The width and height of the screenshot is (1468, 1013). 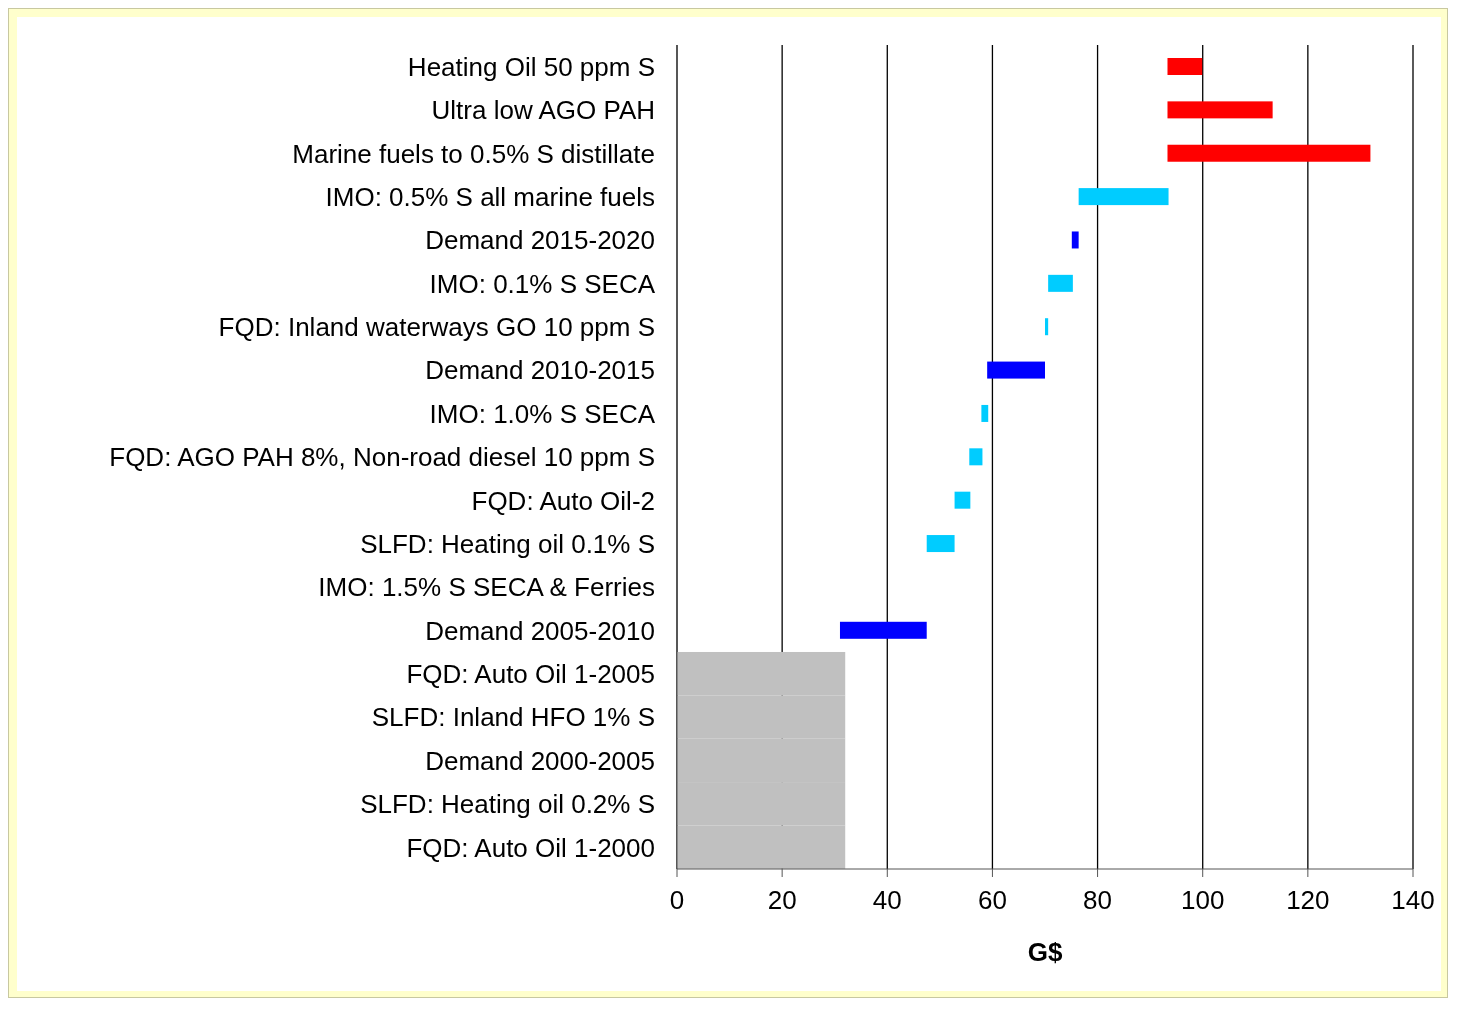 I want to click on y-tick-label: IMO: 1.0% S SECA, so click(x=542, y=413).